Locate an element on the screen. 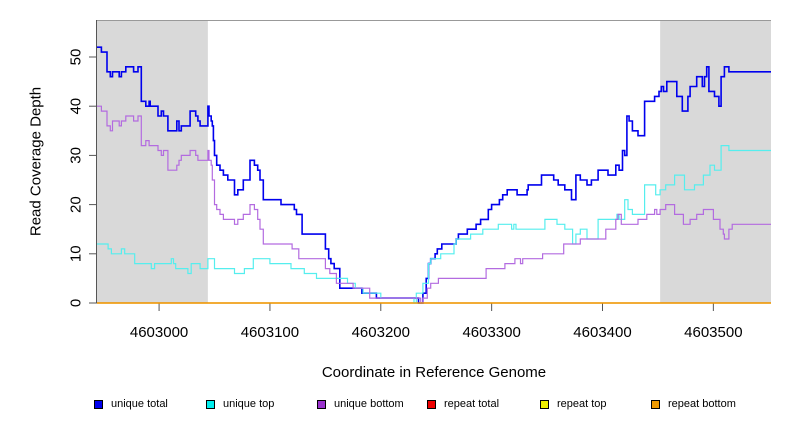 Image resolution: width=792 pixels, height=432 pixels. y-tick-label: 0 is located at coordinates (76, 303).